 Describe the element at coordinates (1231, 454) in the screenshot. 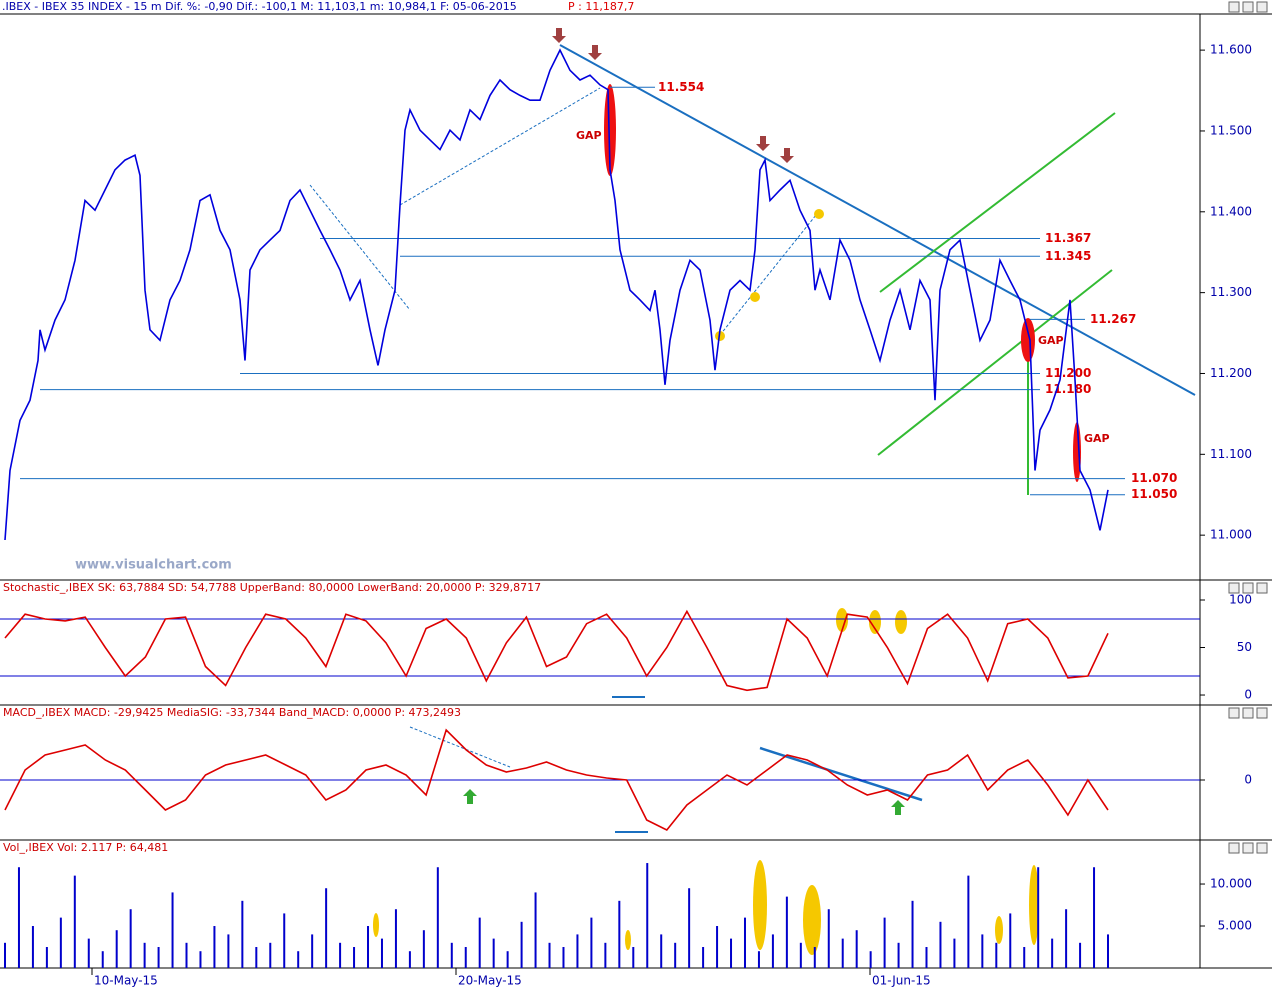

I see `y-tick-label: 11.100` at that location.